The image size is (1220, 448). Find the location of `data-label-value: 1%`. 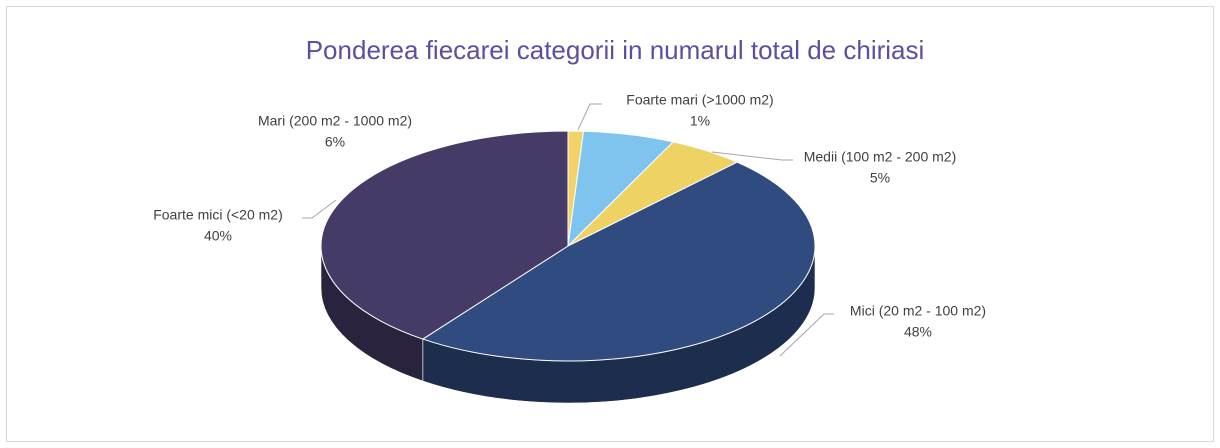

data-label-value: 1% is located at coordinates (700, 121).